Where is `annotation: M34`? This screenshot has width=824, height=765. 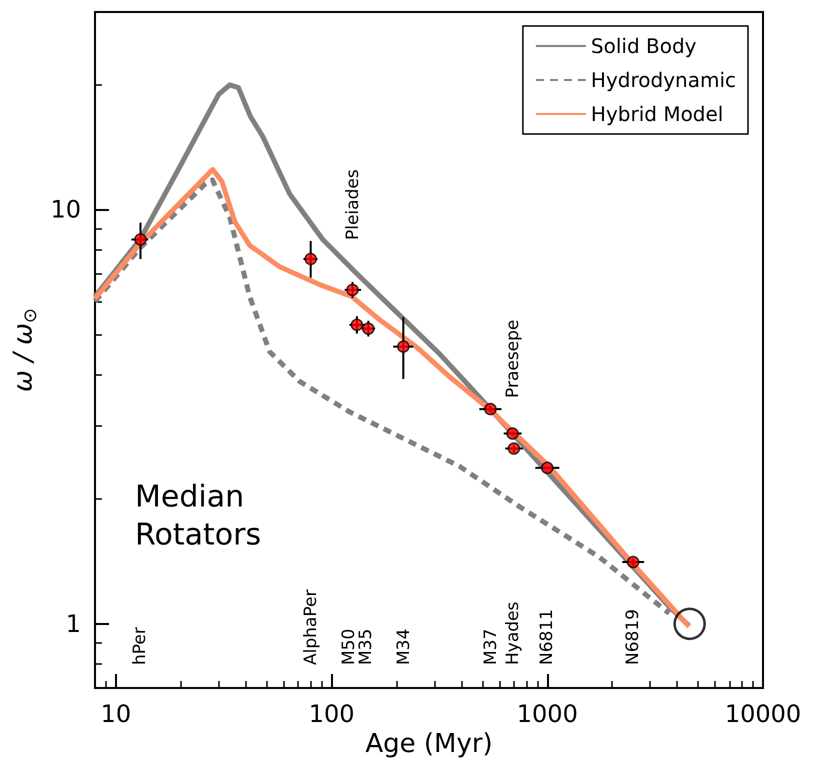
annotation: M34 is located at coordinates (404, 646).